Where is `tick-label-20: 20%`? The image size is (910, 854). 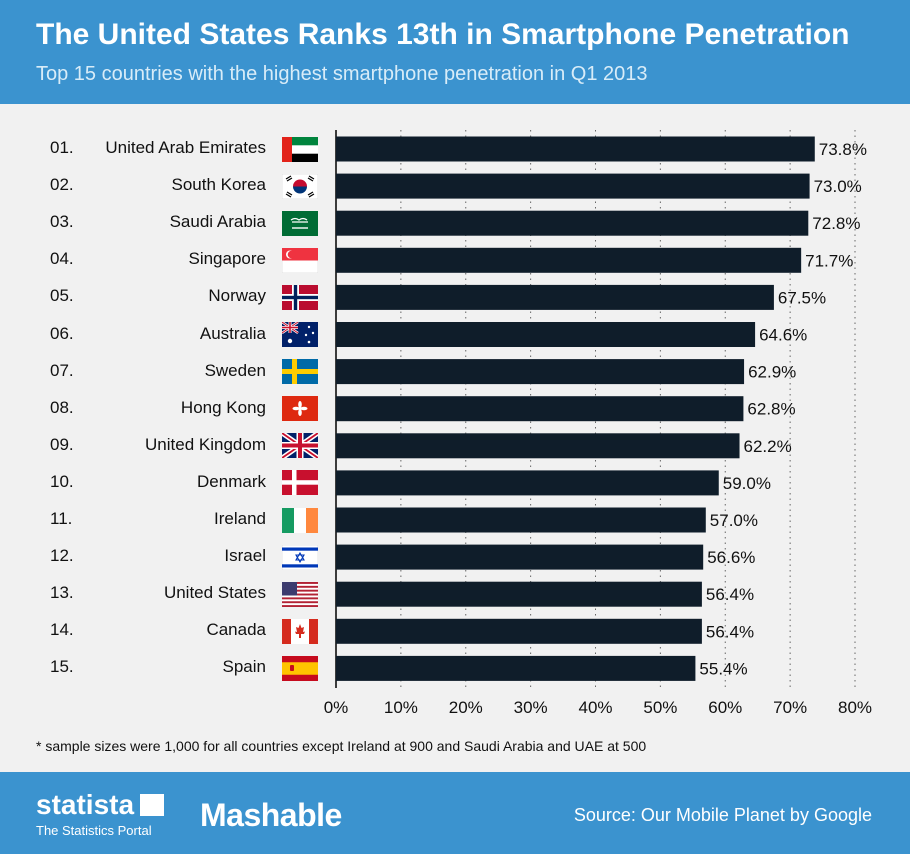 tick-label-20: 20% is located at coordinates (466, 707).